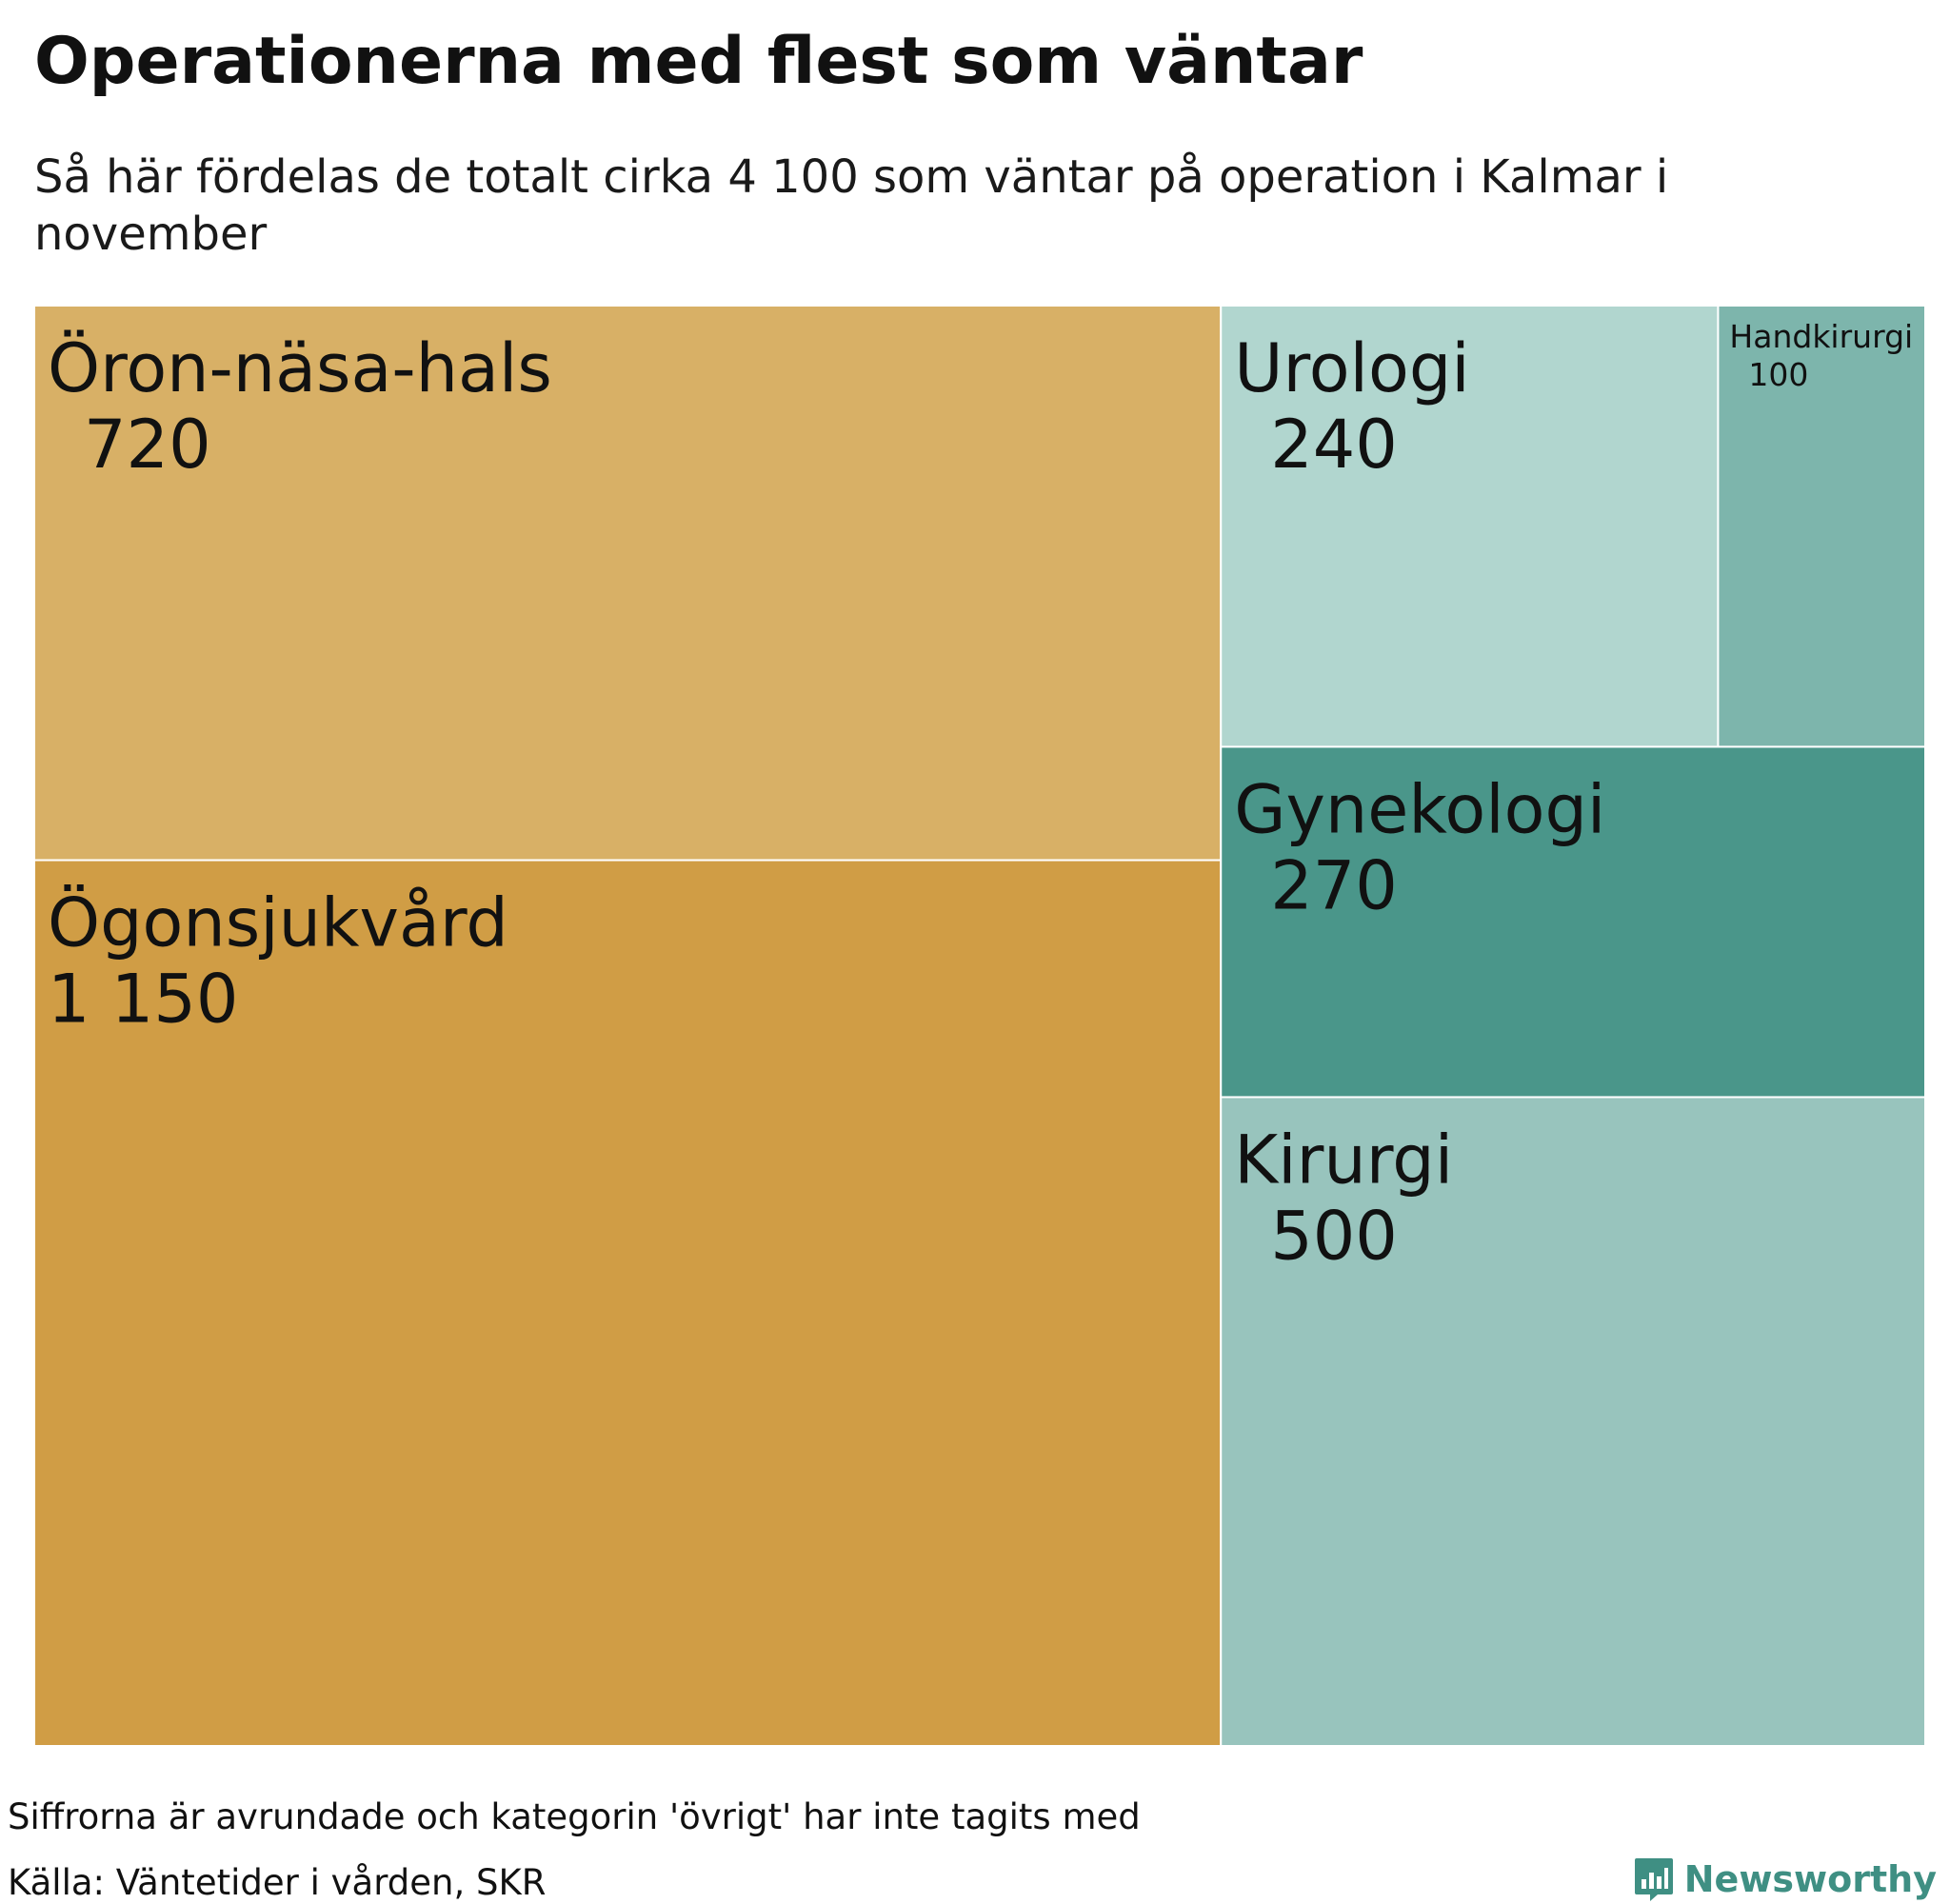  I want to click on treemap-value: 500, so click(1334, 1236).